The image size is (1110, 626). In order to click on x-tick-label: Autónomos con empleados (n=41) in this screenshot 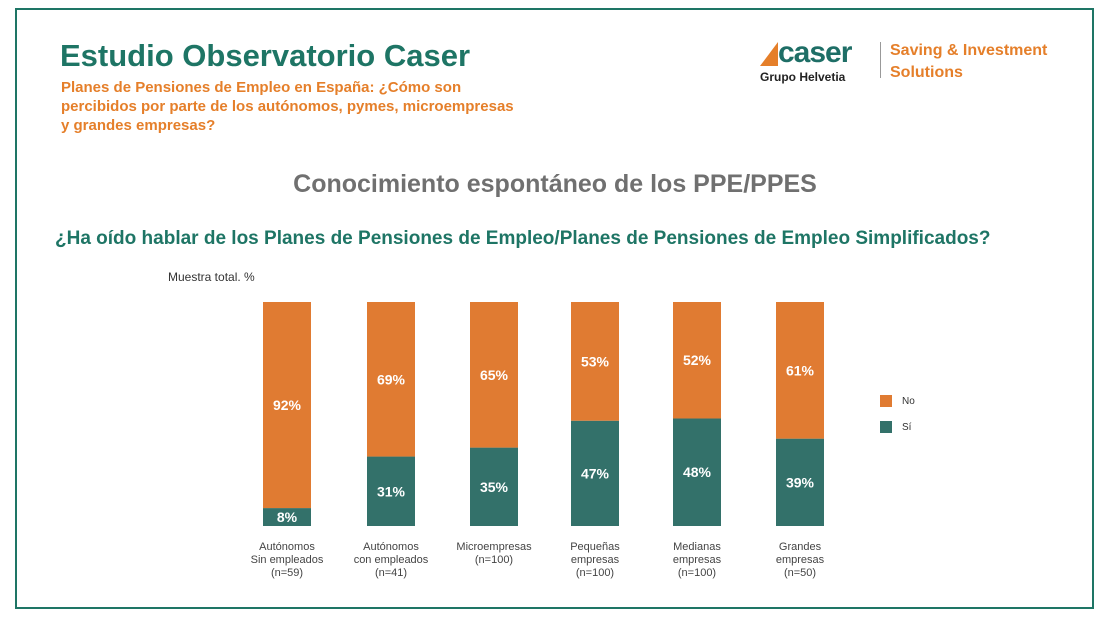, I will do `click(391, 560)`.